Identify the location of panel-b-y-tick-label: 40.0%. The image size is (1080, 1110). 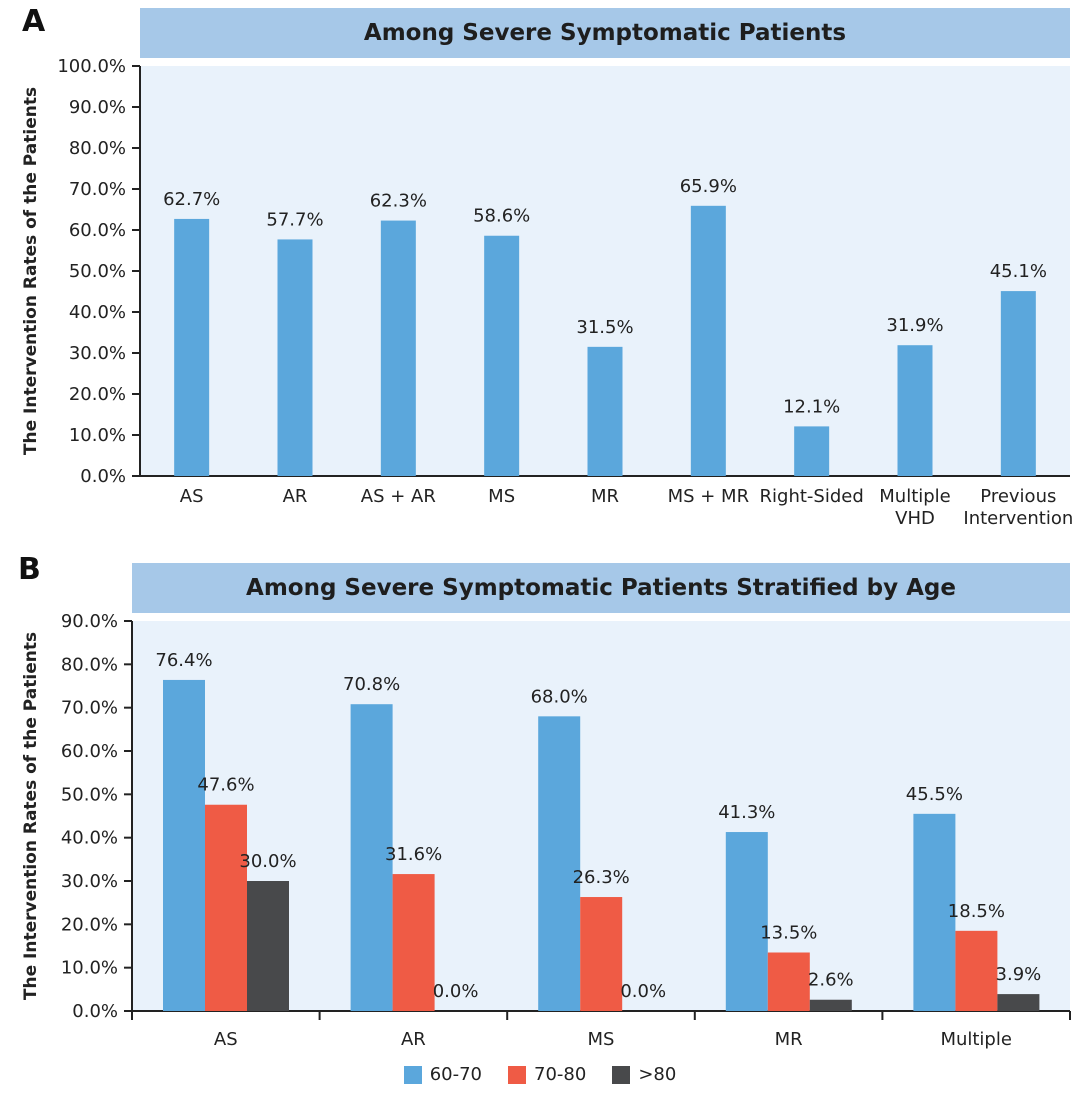
(89, 838).